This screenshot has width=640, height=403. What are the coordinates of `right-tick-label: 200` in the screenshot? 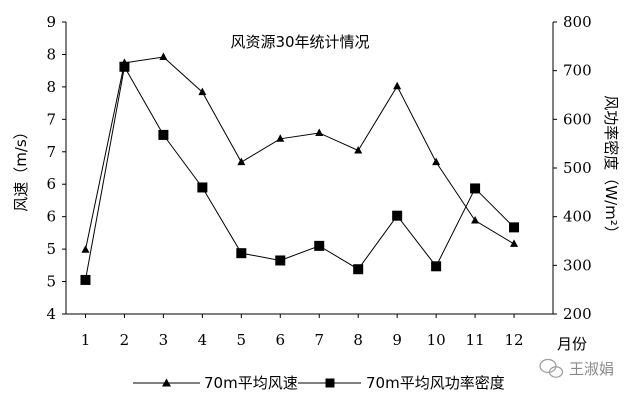 It's located at (577, 314).